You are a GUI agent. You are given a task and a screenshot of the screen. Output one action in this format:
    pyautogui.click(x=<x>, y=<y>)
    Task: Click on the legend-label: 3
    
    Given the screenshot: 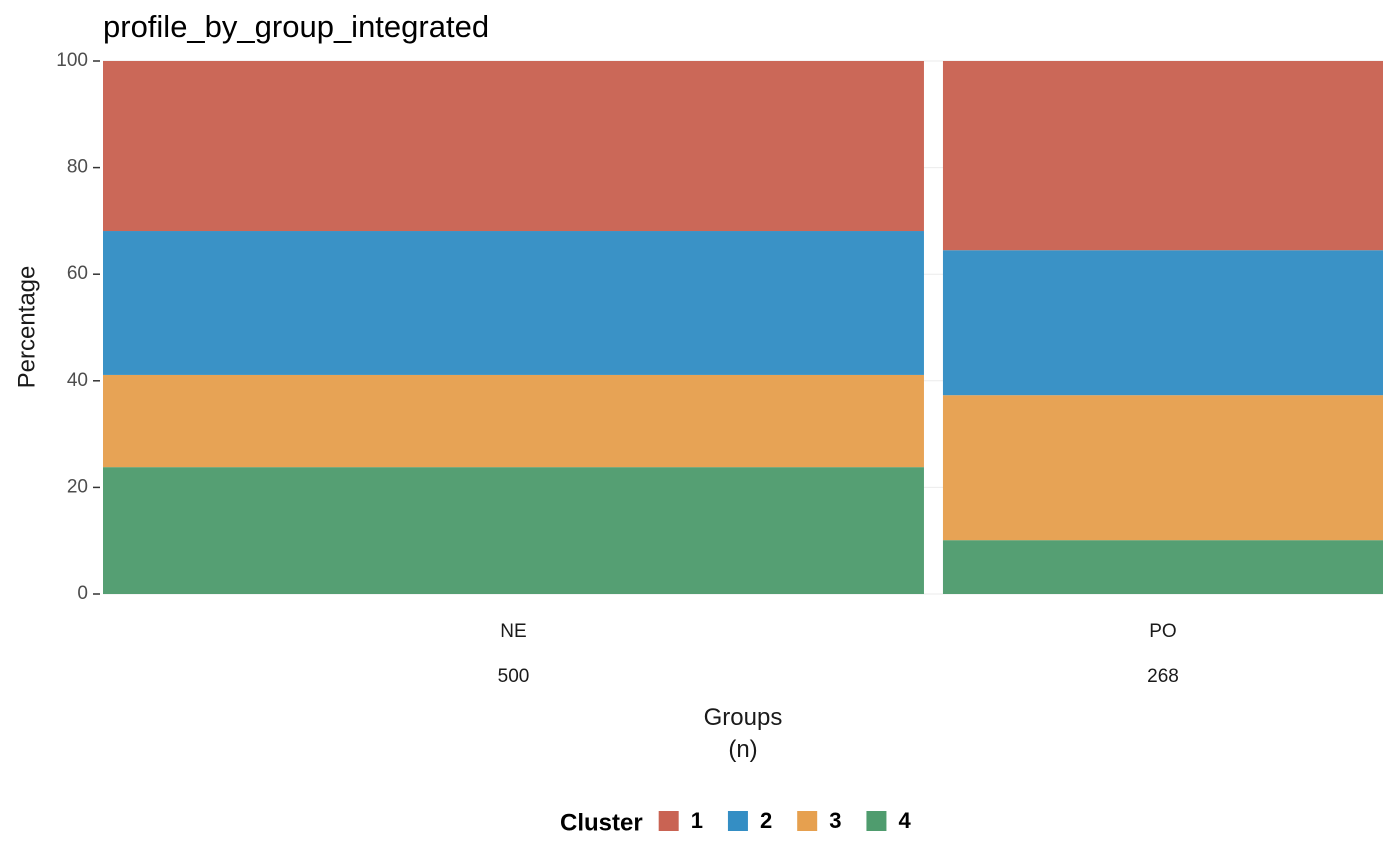 What is the action you would take?
    pyautogui.click(x=835, y=820)
    